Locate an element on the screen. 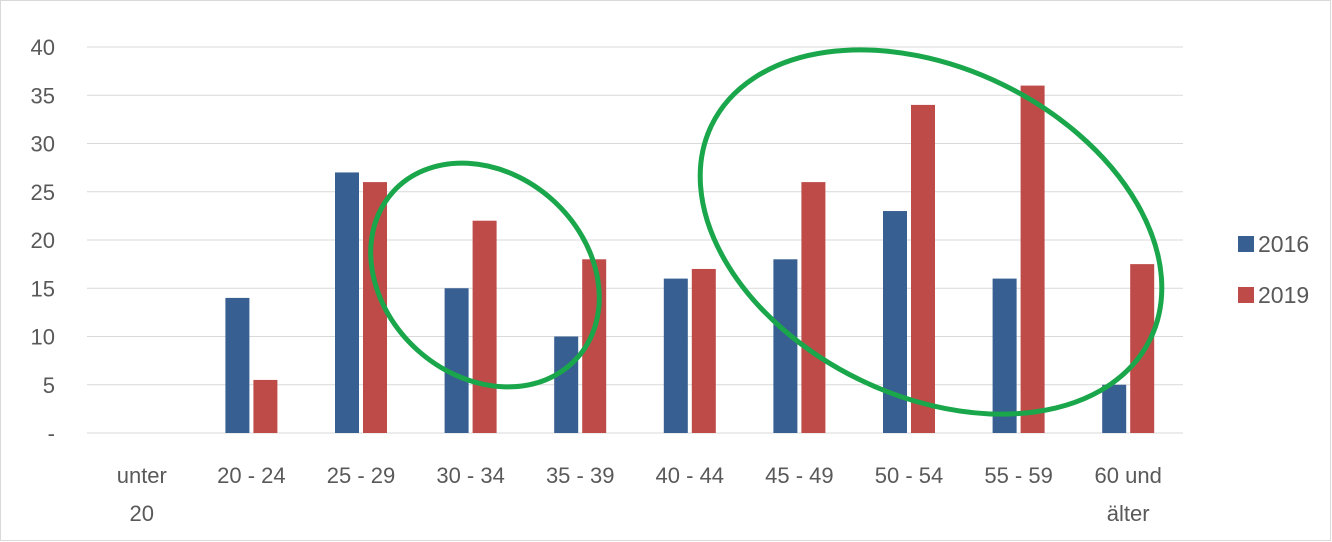 The height and width of the screenshot is (542, 1332). y-tick-label: 30 is located at coordinates (43, 144).